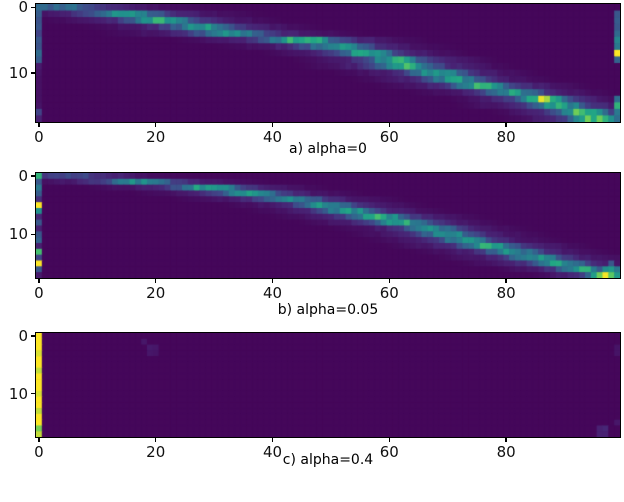 The width and height of the screenshot is (624, 502). What do you see at coordinates (156, 452) in the screenshot?
I see `x-tick-label-c-20: 20` at bounding box center [156, 452].